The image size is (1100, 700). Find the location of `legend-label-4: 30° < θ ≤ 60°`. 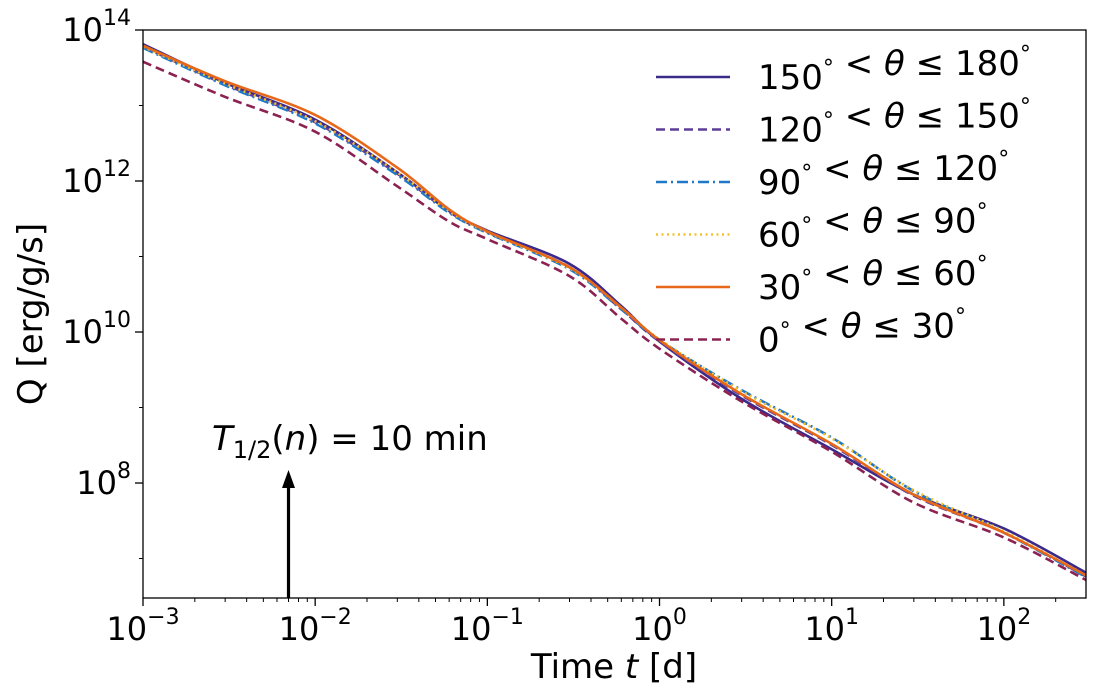

legend-label-4: 30° < θ ≤ 60° is located at coordinates (873, 280).